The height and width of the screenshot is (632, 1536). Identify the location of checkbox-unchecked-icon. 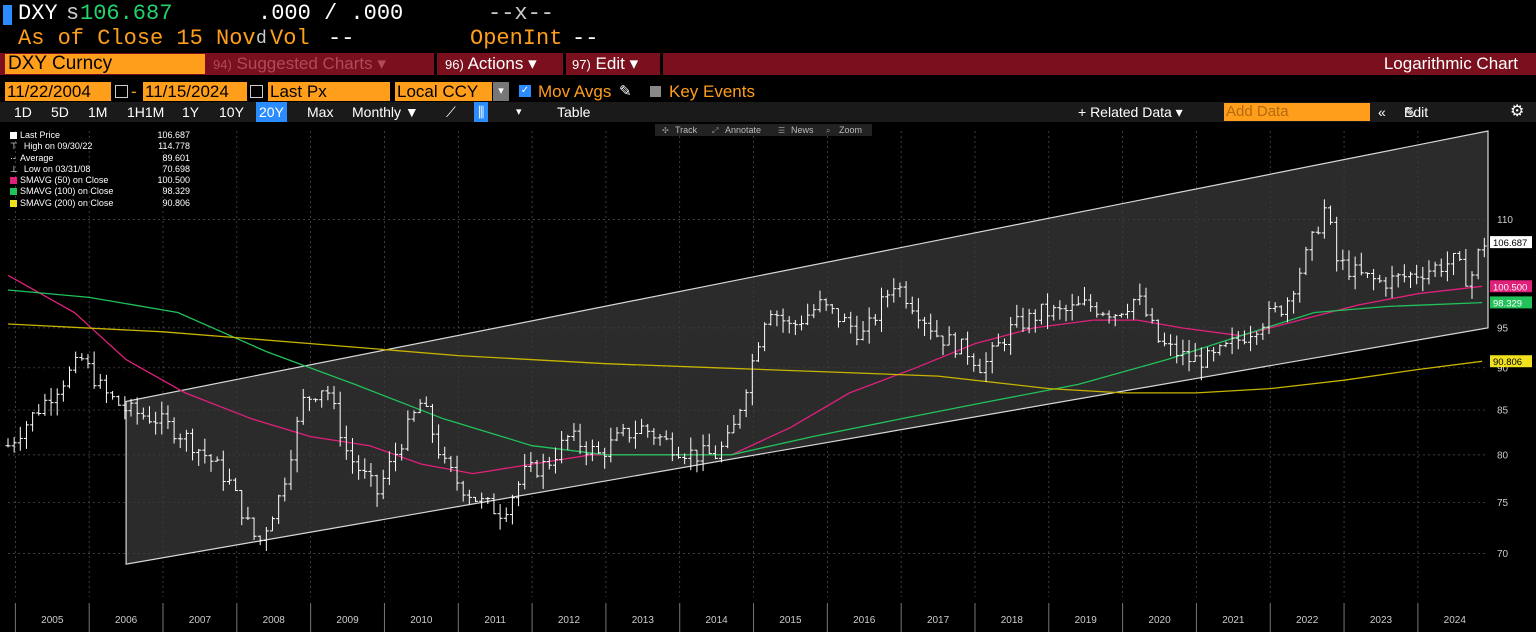
(655, 91).